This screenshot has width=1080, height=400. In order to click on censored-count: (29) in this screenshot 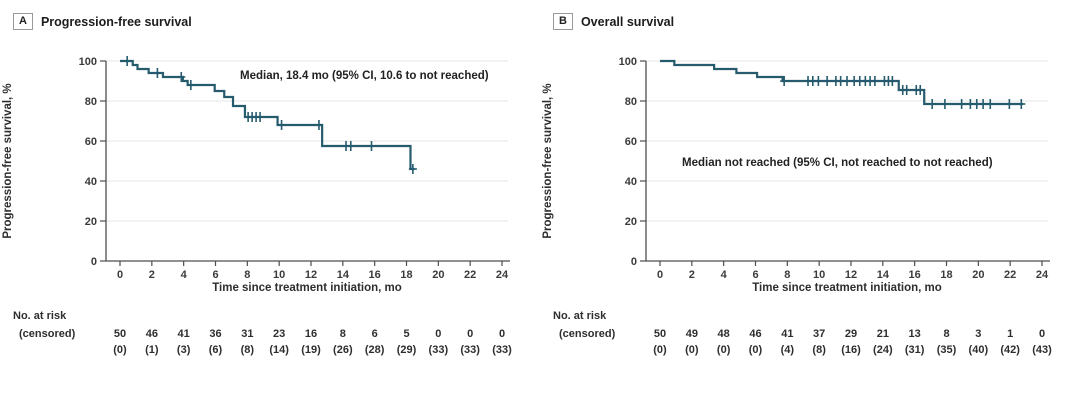, I will do `click(406, 350)`.